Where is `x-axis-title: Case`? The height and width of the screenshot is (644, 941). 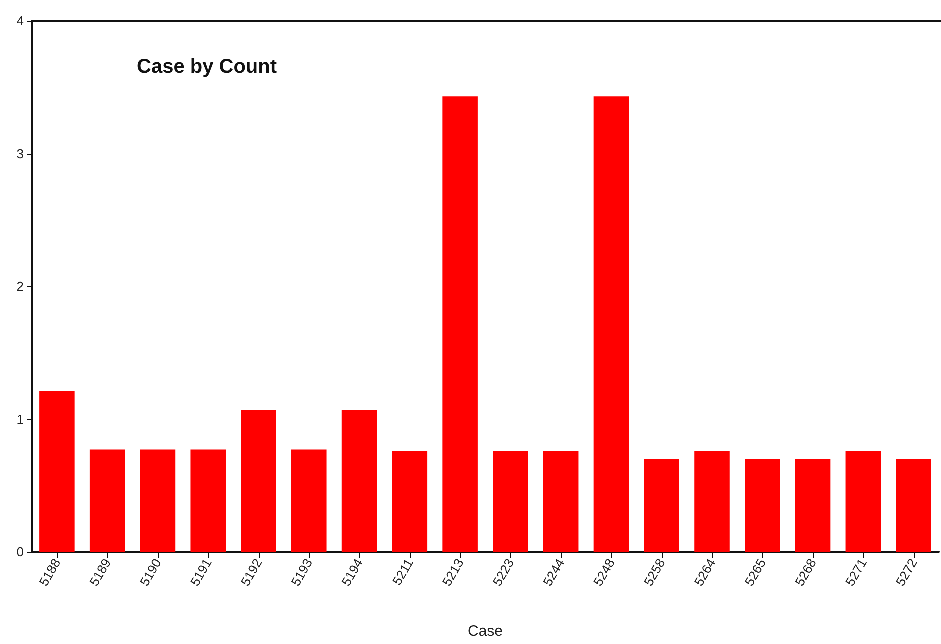 x-axis-title: Case is located at coordinates (486, 631).